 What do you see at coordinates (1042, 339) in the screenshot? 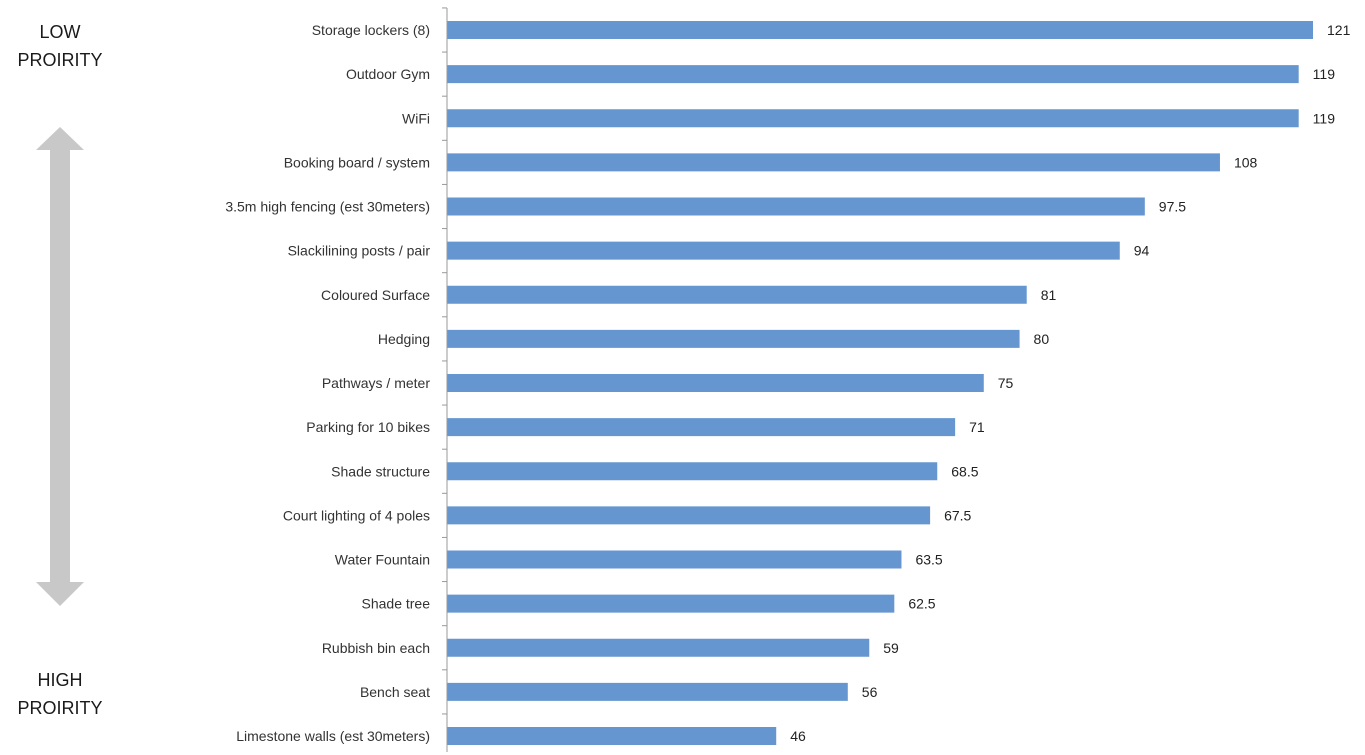
I see `data-label: 80` at bounding box center [1042, 339].